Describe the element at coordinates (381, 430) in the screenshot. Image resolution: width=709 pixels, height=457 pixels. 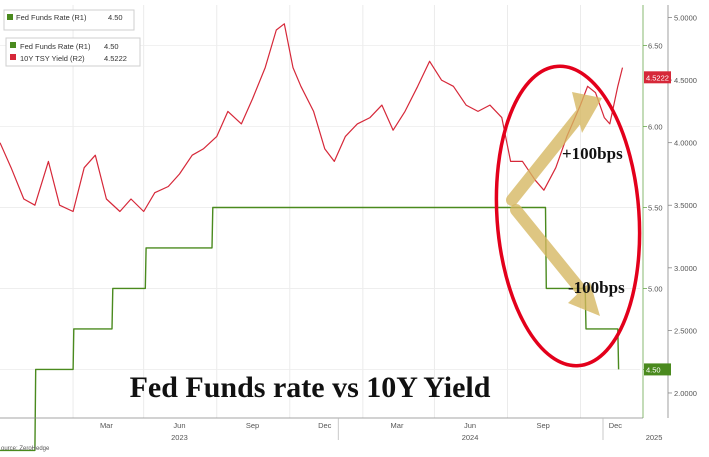
I see `x-axis-ticks: Mar Jun Sep Dec Mar Jun Sep Dec 2023 2024 2025` at that location.